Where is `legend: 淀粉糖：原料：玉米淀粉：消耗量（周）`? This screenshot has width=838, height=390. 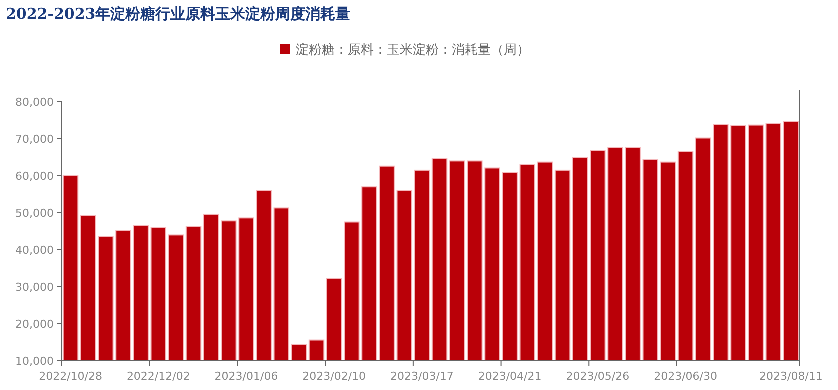
legend: 淀粉糖：原料：玉米淀粉：消耗量（周） is located at coordinates (405, 50).